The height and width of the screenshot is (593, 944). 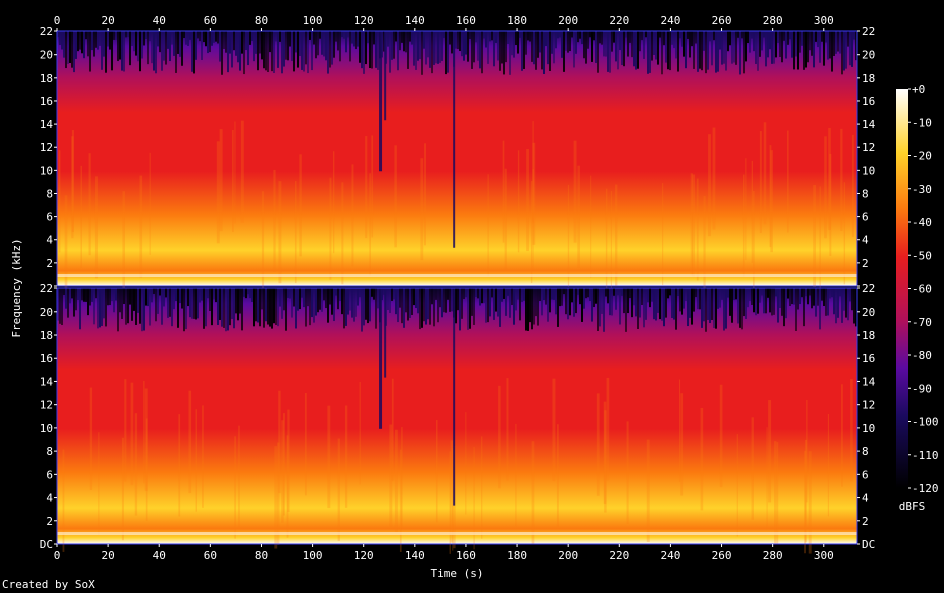 What do you see at coordinates (210, 555) in the screenshot?
I see `x-tick-label: 60` at bounding box center [210, 555].